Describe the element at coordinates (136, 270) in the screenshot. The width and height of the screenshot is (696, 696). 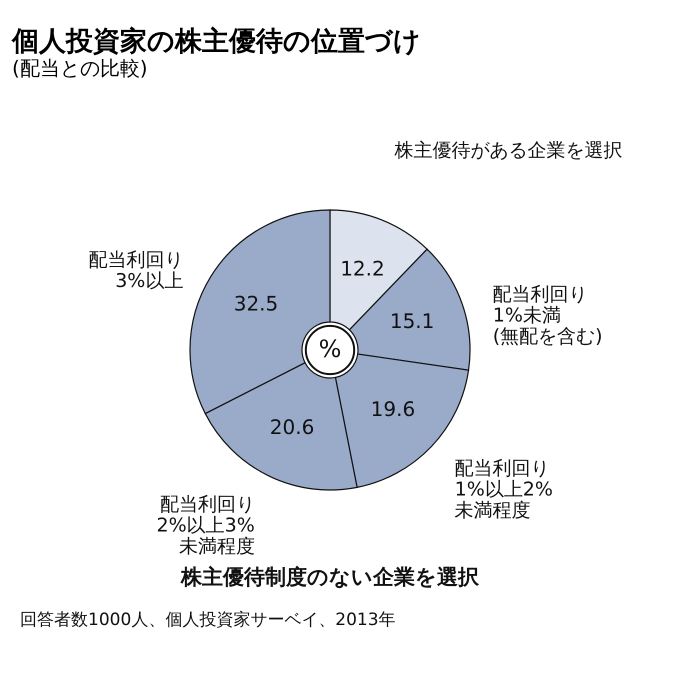
I see `slice-label: 配当利回り 3%以上` at that location.